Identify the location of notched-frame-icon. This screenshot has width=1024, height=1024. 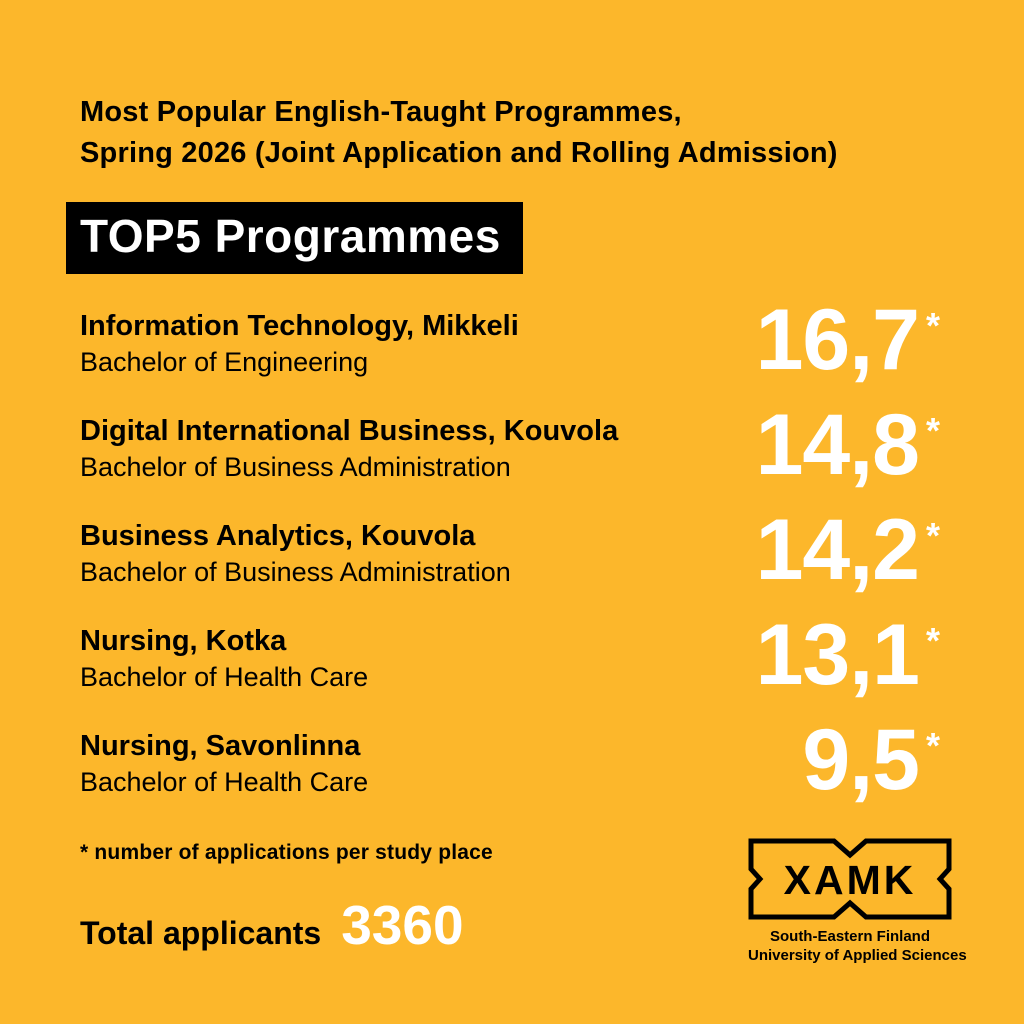
(850, 879).